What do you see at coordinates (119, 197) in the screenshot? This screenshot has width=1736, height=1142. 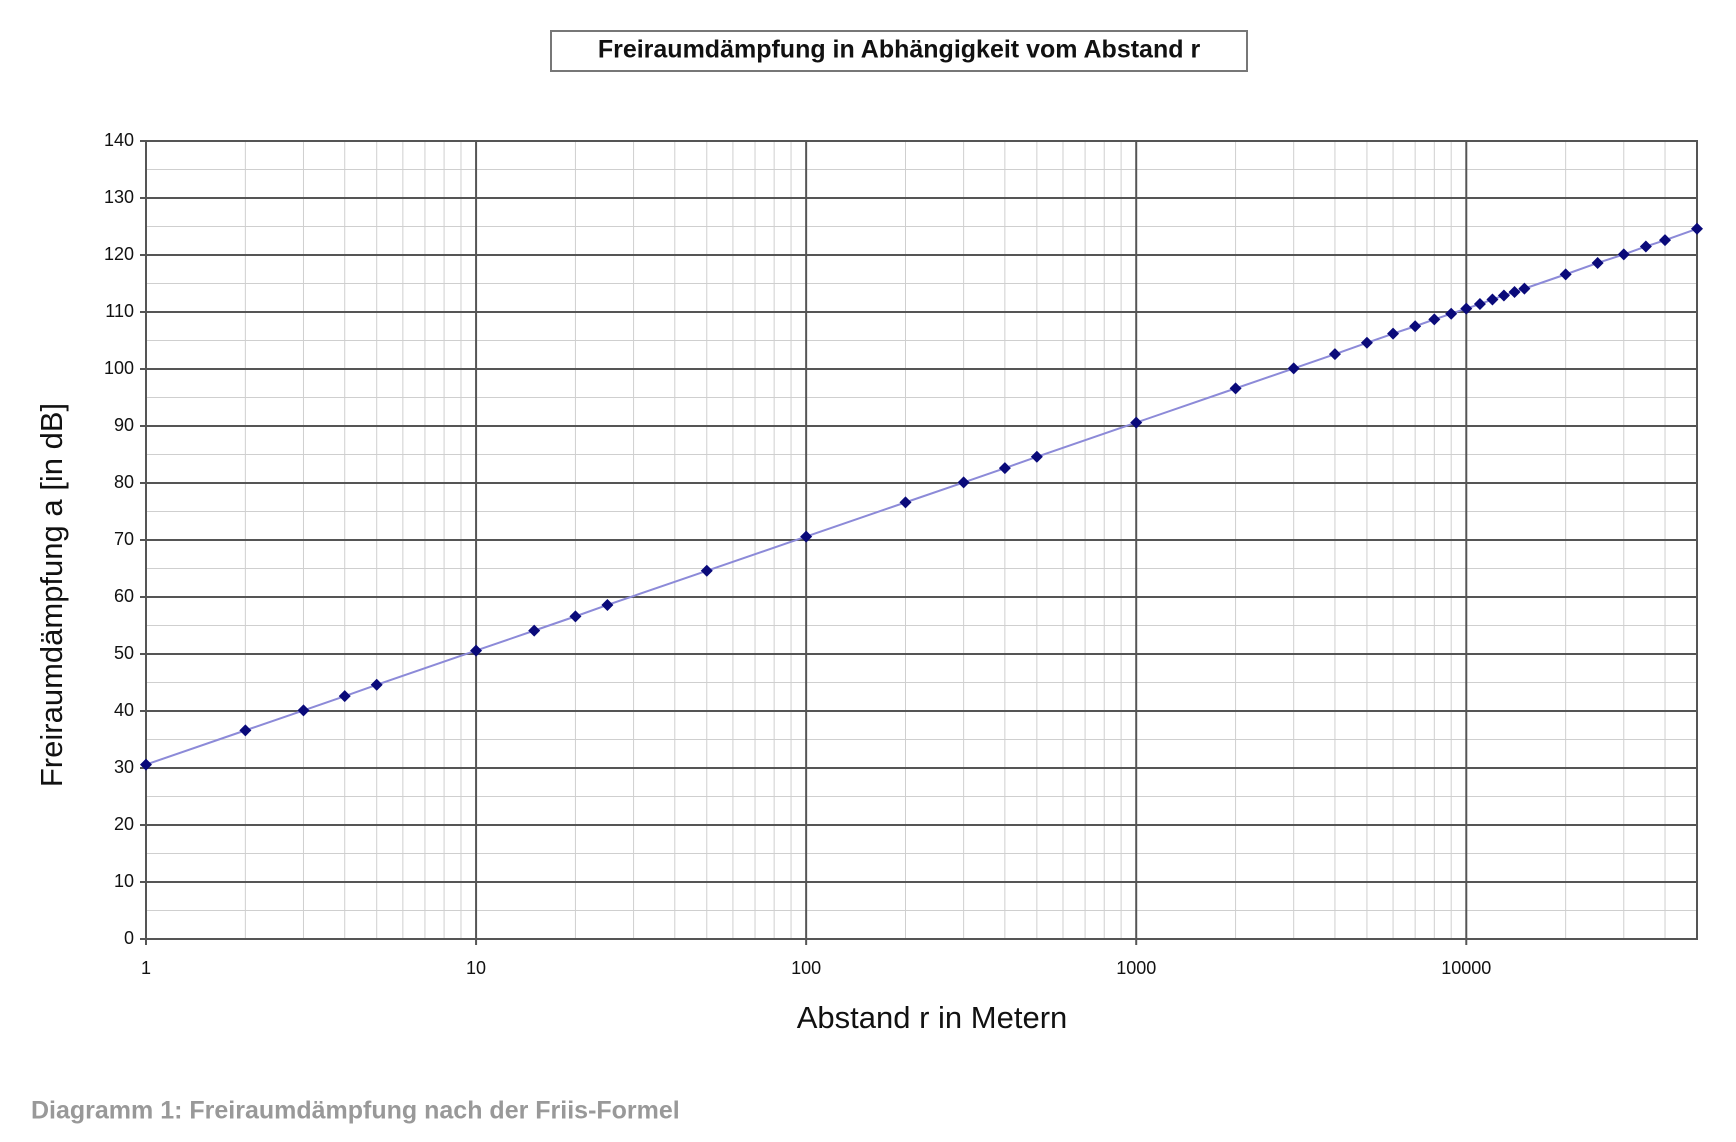 I see `y-tick-label: 130` at bounding box center [119, 197].